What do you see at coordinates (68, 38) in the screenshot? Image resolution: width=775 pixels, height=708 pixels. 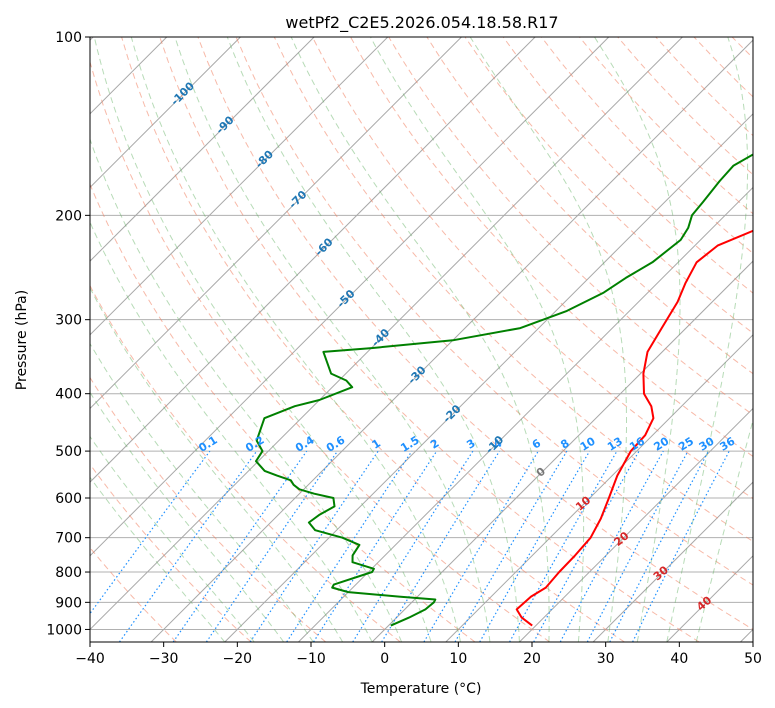 I see `y-tick-label: 100` at bounding box center [68, 38].